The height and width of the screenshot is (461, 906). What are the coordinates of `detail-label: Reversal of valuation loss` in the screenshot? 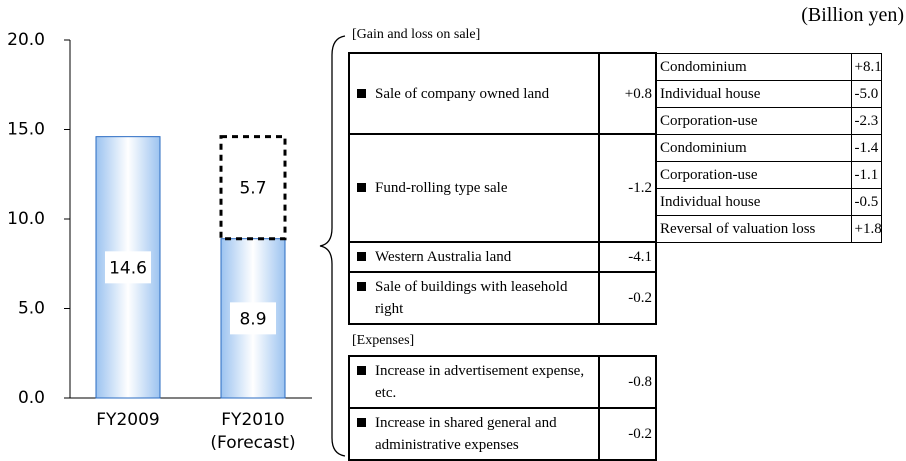 It's located at (753, 228).